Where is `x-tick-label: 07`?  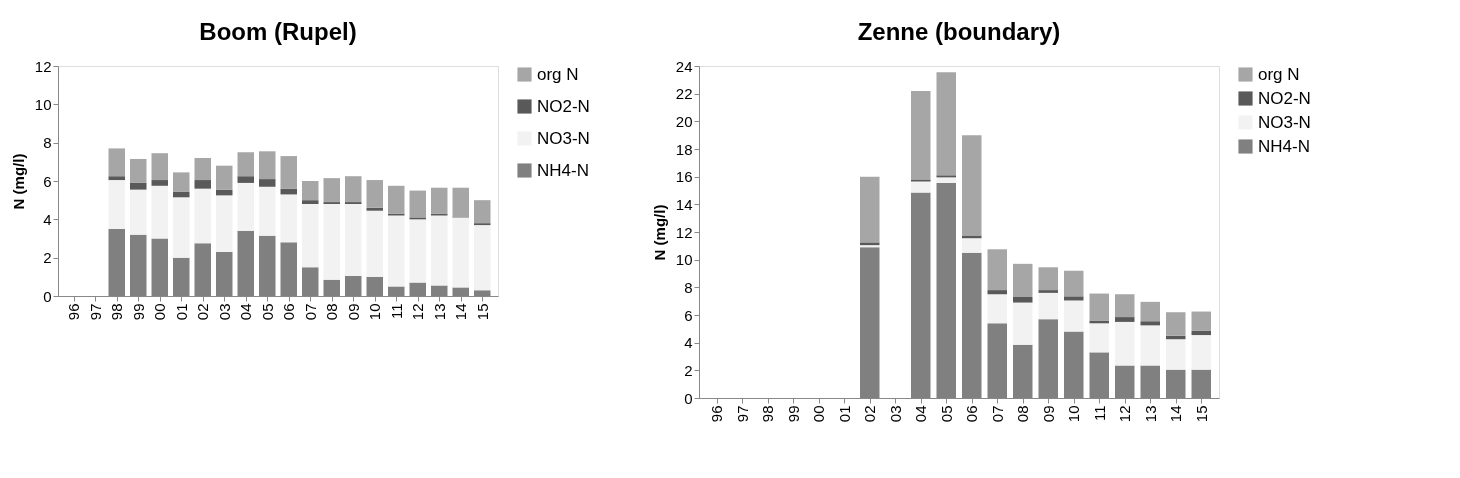 x-tick-label: 07 is located at coordinates (310, 312).